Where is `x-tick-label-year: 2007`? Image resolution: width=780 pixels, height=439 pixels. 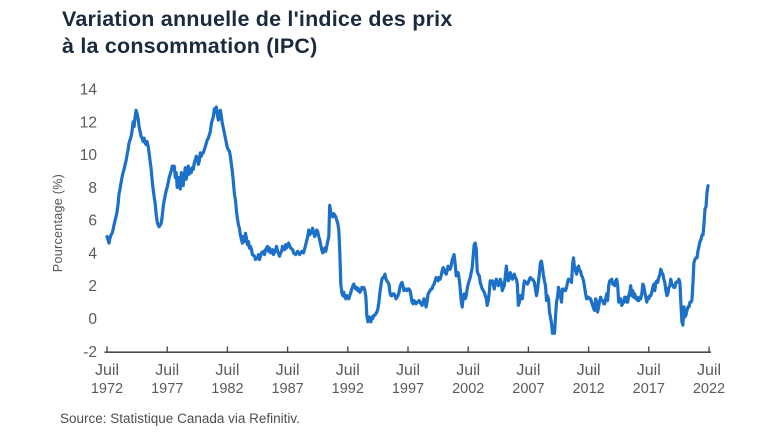
x-tick-label-year: 2007 is located at coordinates (528, 389).